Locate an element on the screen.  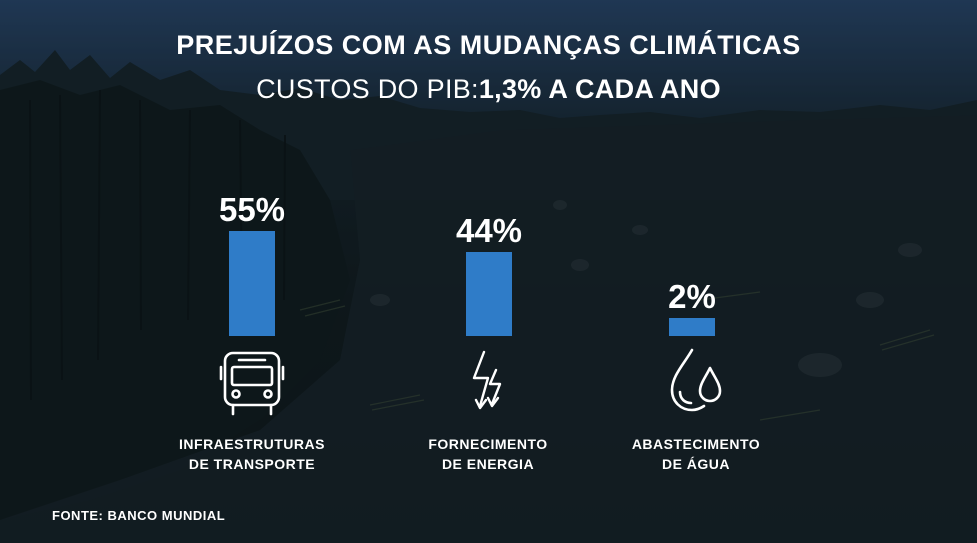
chart-subtitle: CUSTOS DO PIB:1,3% A CADA ANO is located at coordinates (488, 89).